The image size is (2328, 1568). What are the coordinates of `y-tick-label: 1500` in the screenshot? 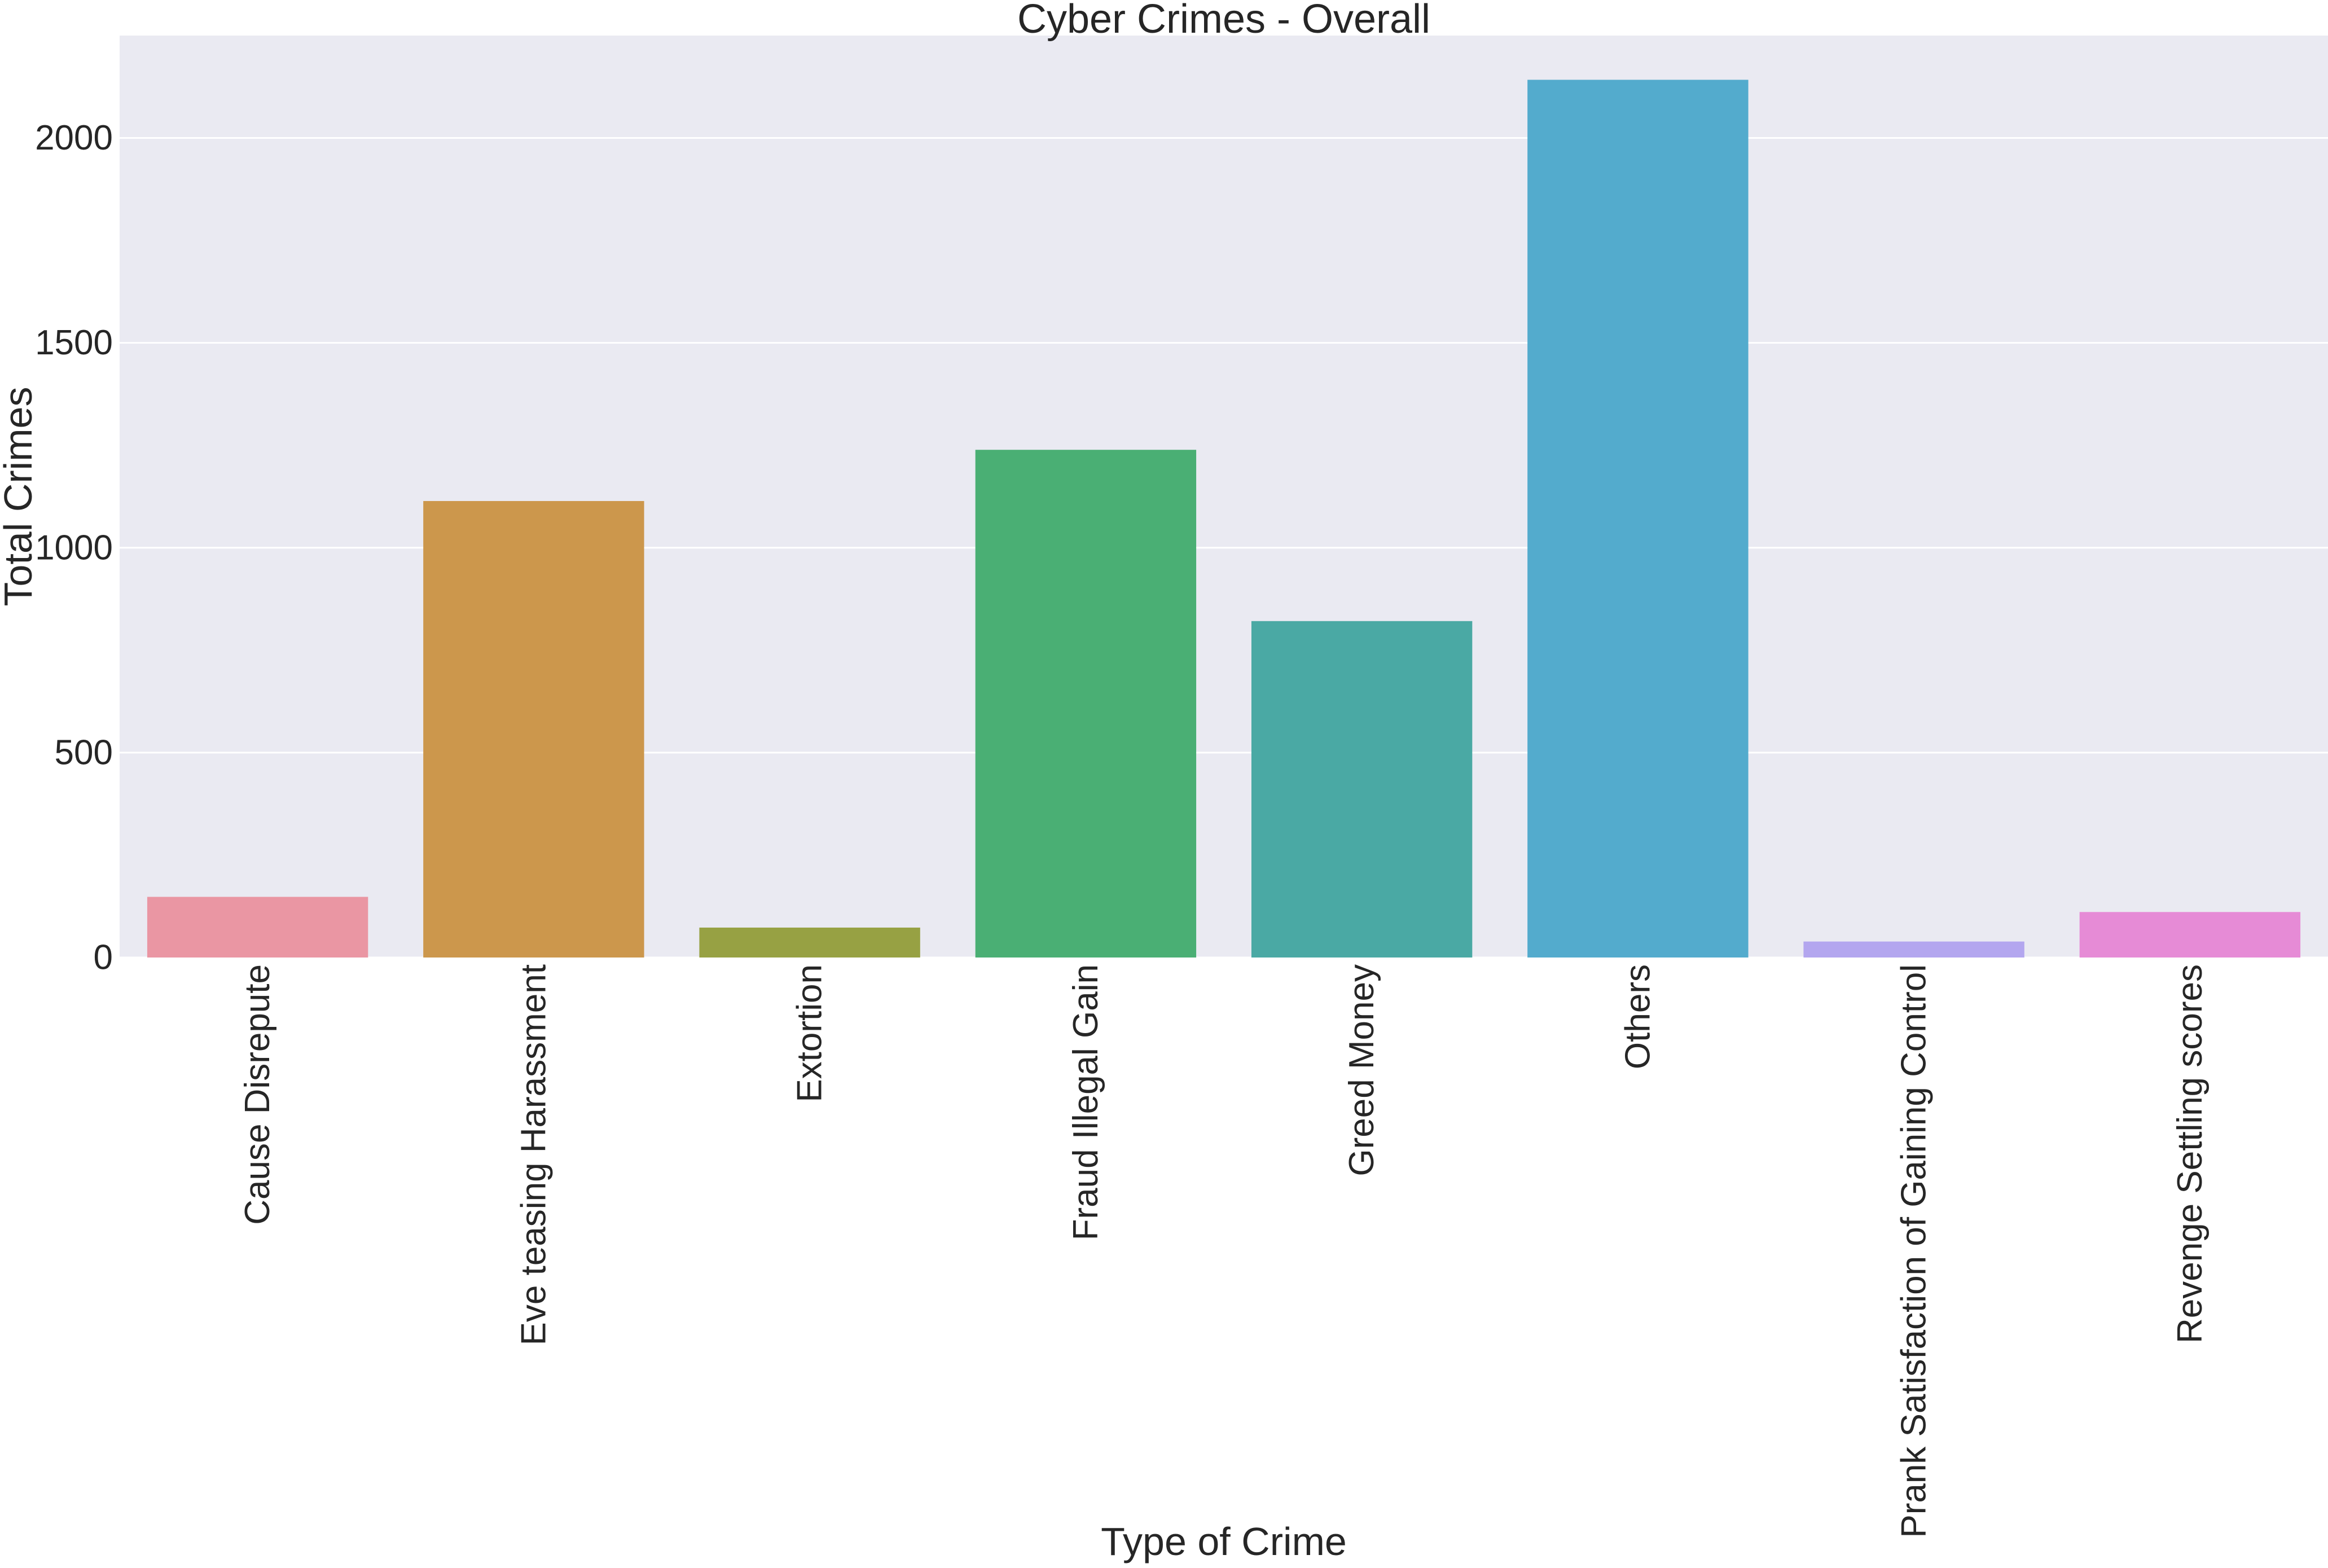 It's located at (74, 343).